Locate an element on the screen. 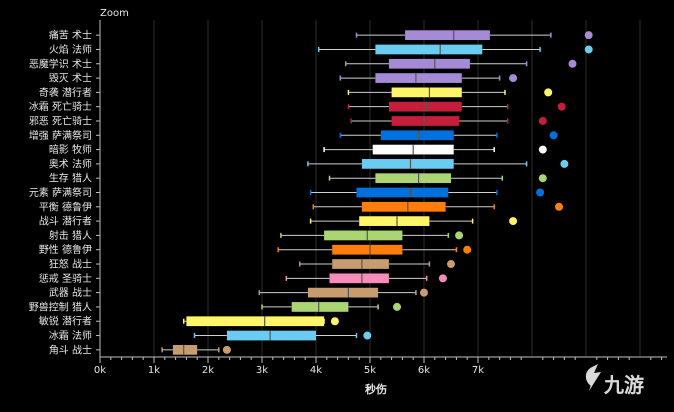 The image size is (674, 412). x-tick-label: 5k is located at coordinates (370, 370).